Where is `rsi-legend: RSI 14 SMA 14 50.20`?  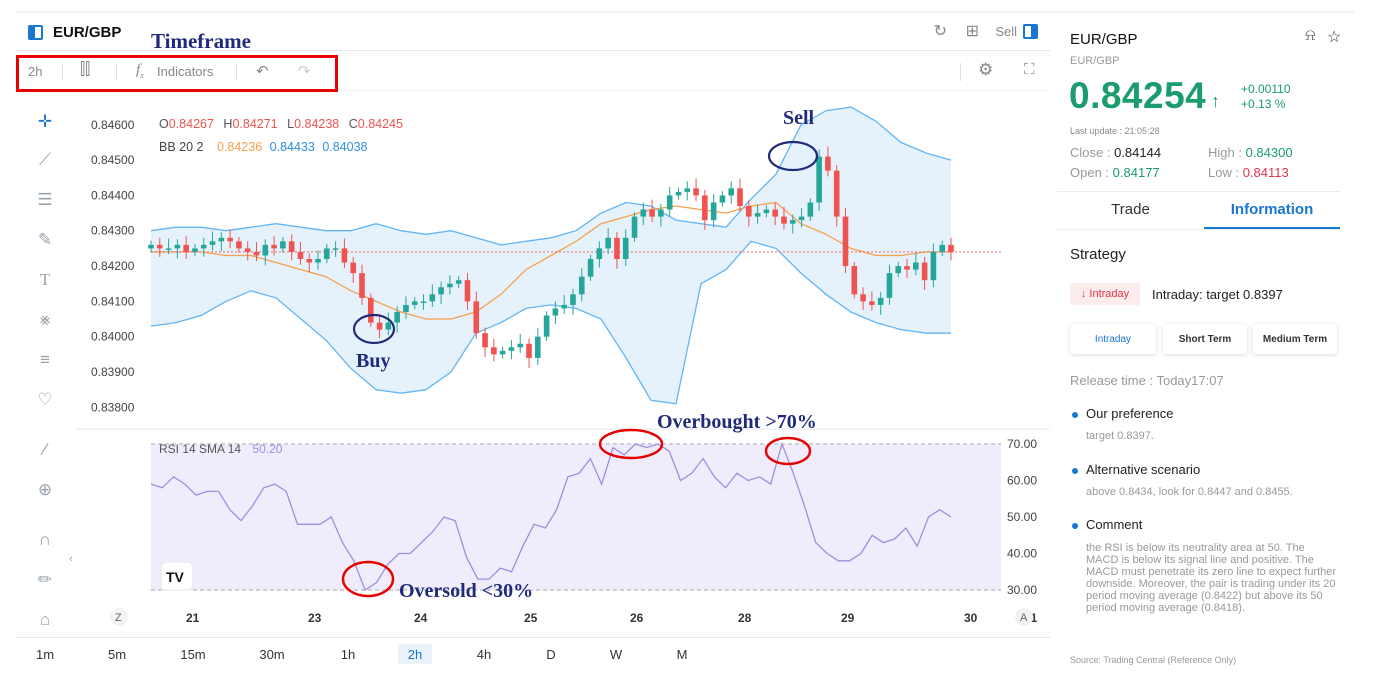 rsi-legend: RSI 14 SMA 14 50.20 is located at coordinates (221, 449).